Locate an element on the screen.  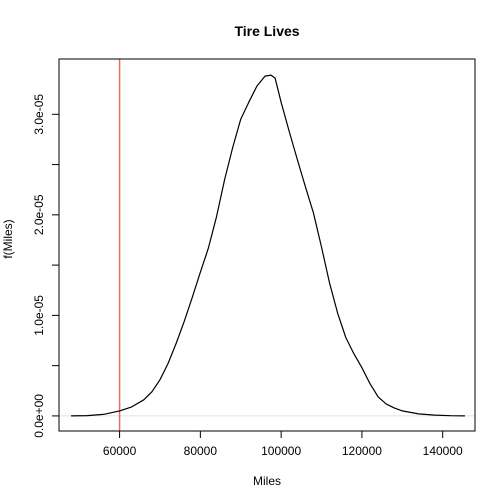
x-axis-label: Miles is located at coordinates (267, 481).